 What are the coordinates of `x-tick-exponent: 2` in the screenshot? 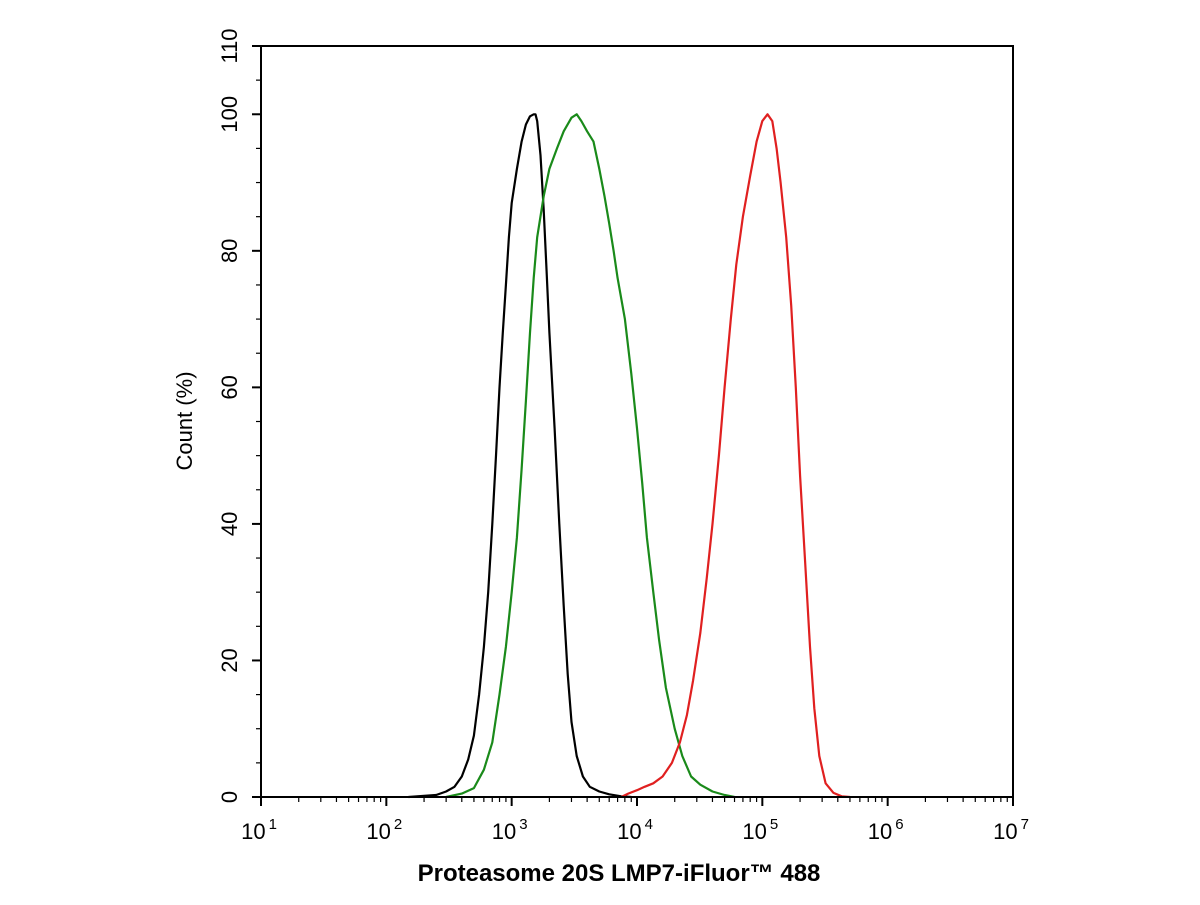 It's located at (398, 824).